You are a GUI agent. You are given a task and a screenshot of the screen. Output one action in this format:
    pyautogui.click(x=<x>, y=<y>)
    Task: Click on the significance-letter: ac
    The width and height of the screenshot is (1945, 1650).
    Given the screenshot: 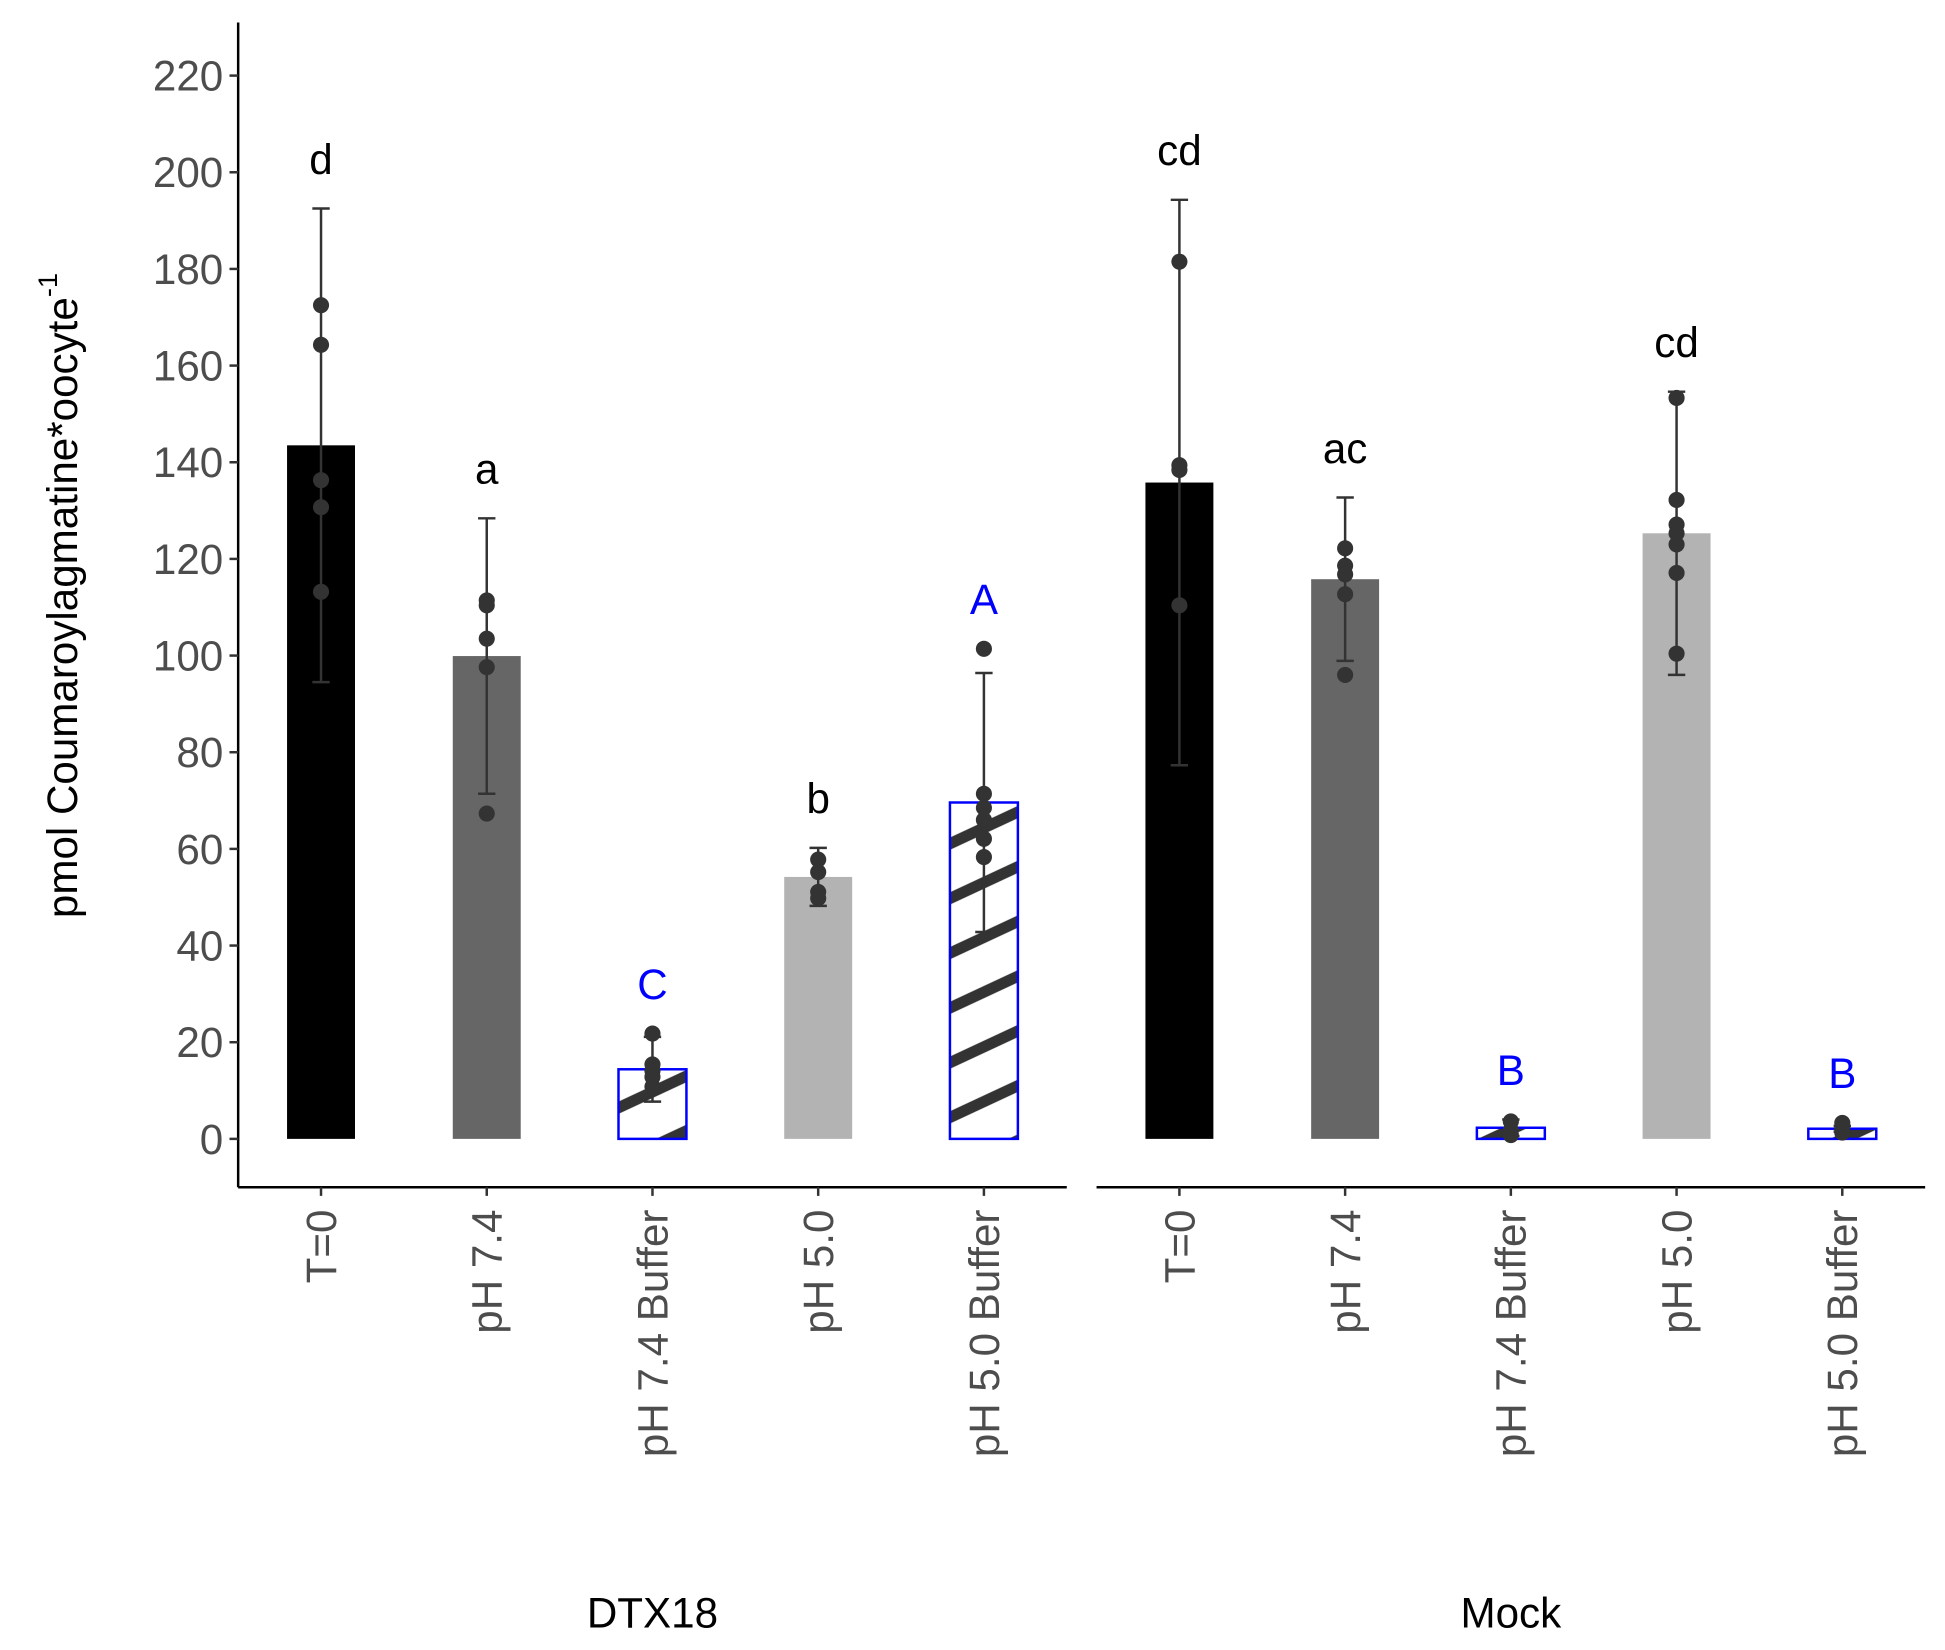 What is the action you would take?
    pyautogui.click(x=1345, y=448)
    